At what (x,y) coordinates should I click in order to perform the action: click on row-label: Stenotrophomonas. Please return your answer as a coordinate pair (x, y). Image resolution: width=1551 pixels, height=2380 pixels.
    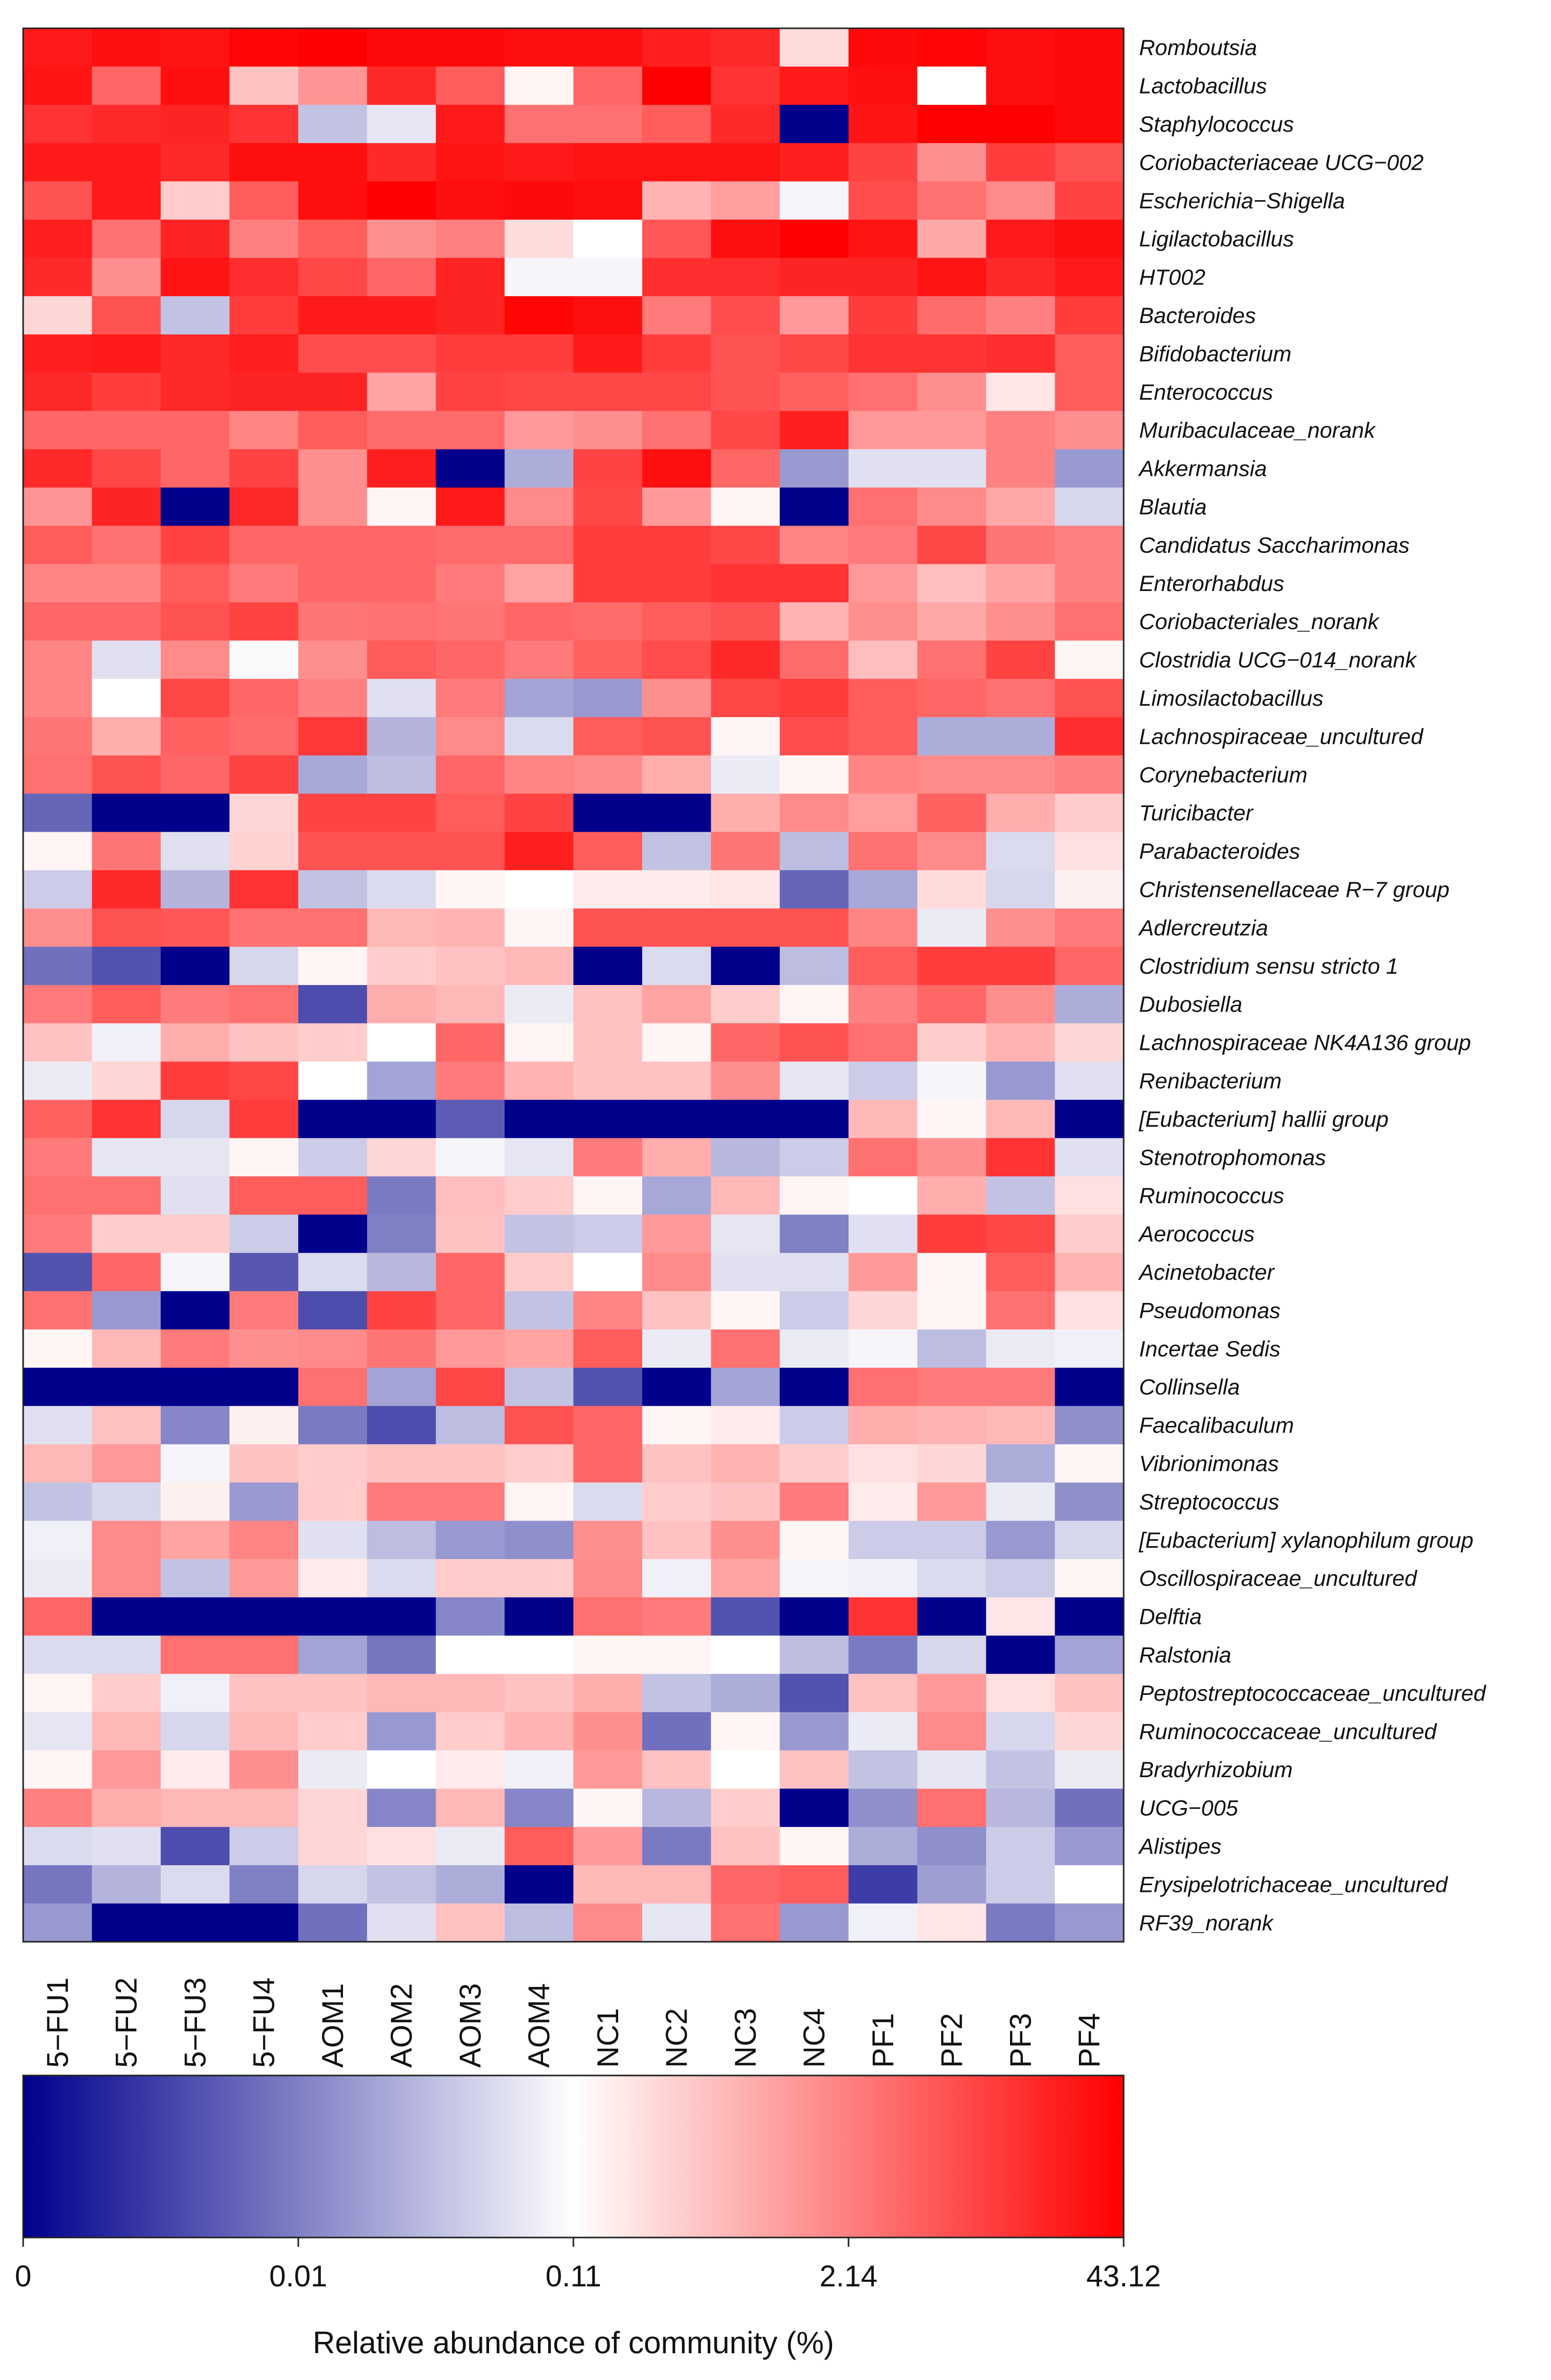
    Looking at the image, I should click on (1232, 1158).